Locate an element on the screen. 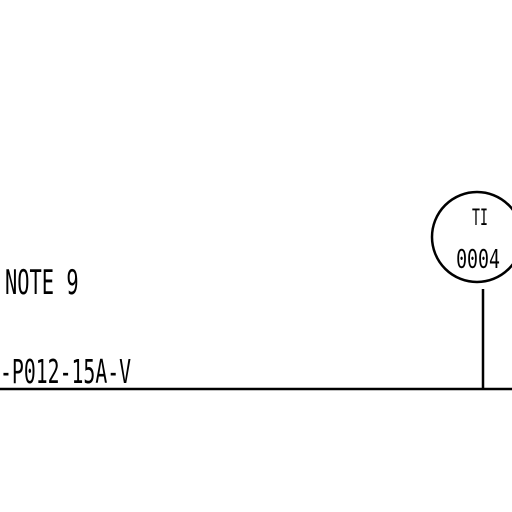 The image size is (512, 512). instrument-tag-letters: TI is located at coordinates (480, 218).